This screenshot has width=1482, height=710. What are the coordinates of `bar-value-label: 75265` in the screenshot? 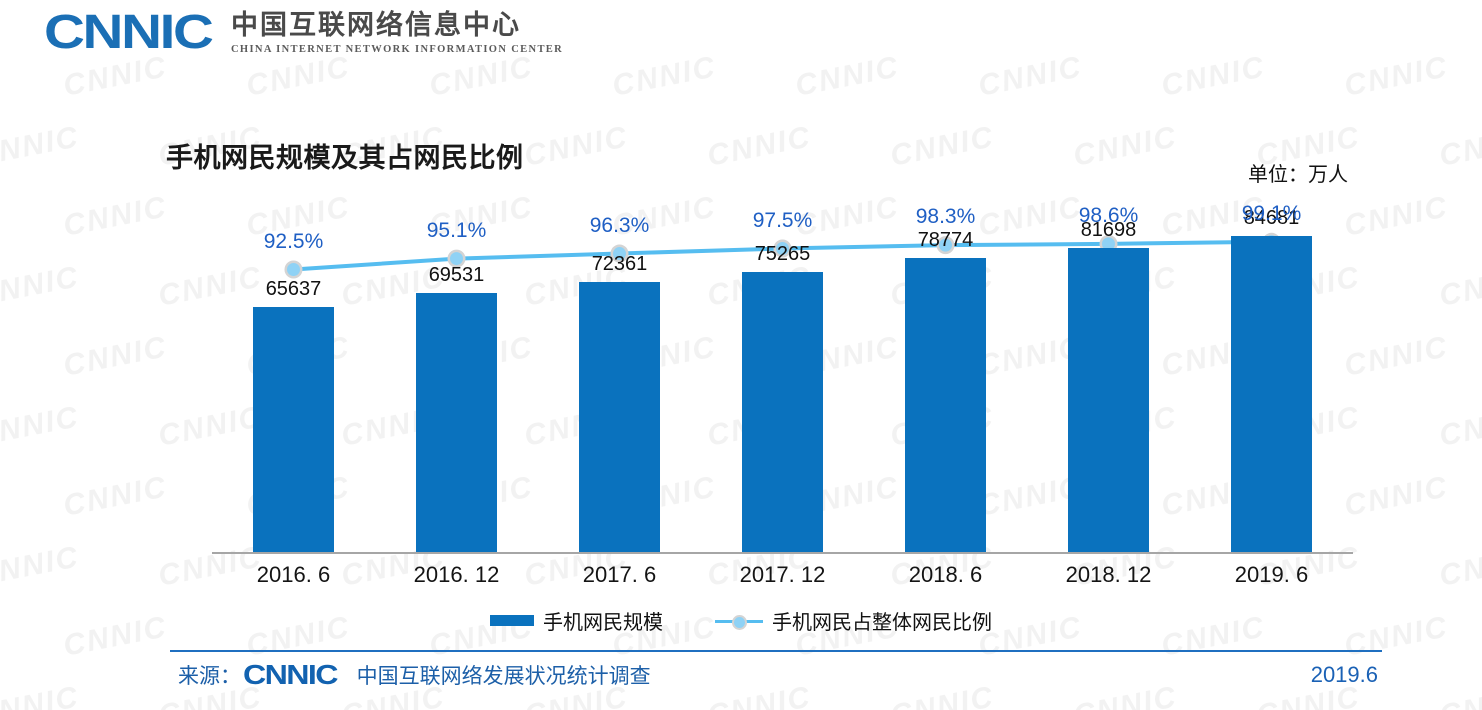 It's located at (782, 253).